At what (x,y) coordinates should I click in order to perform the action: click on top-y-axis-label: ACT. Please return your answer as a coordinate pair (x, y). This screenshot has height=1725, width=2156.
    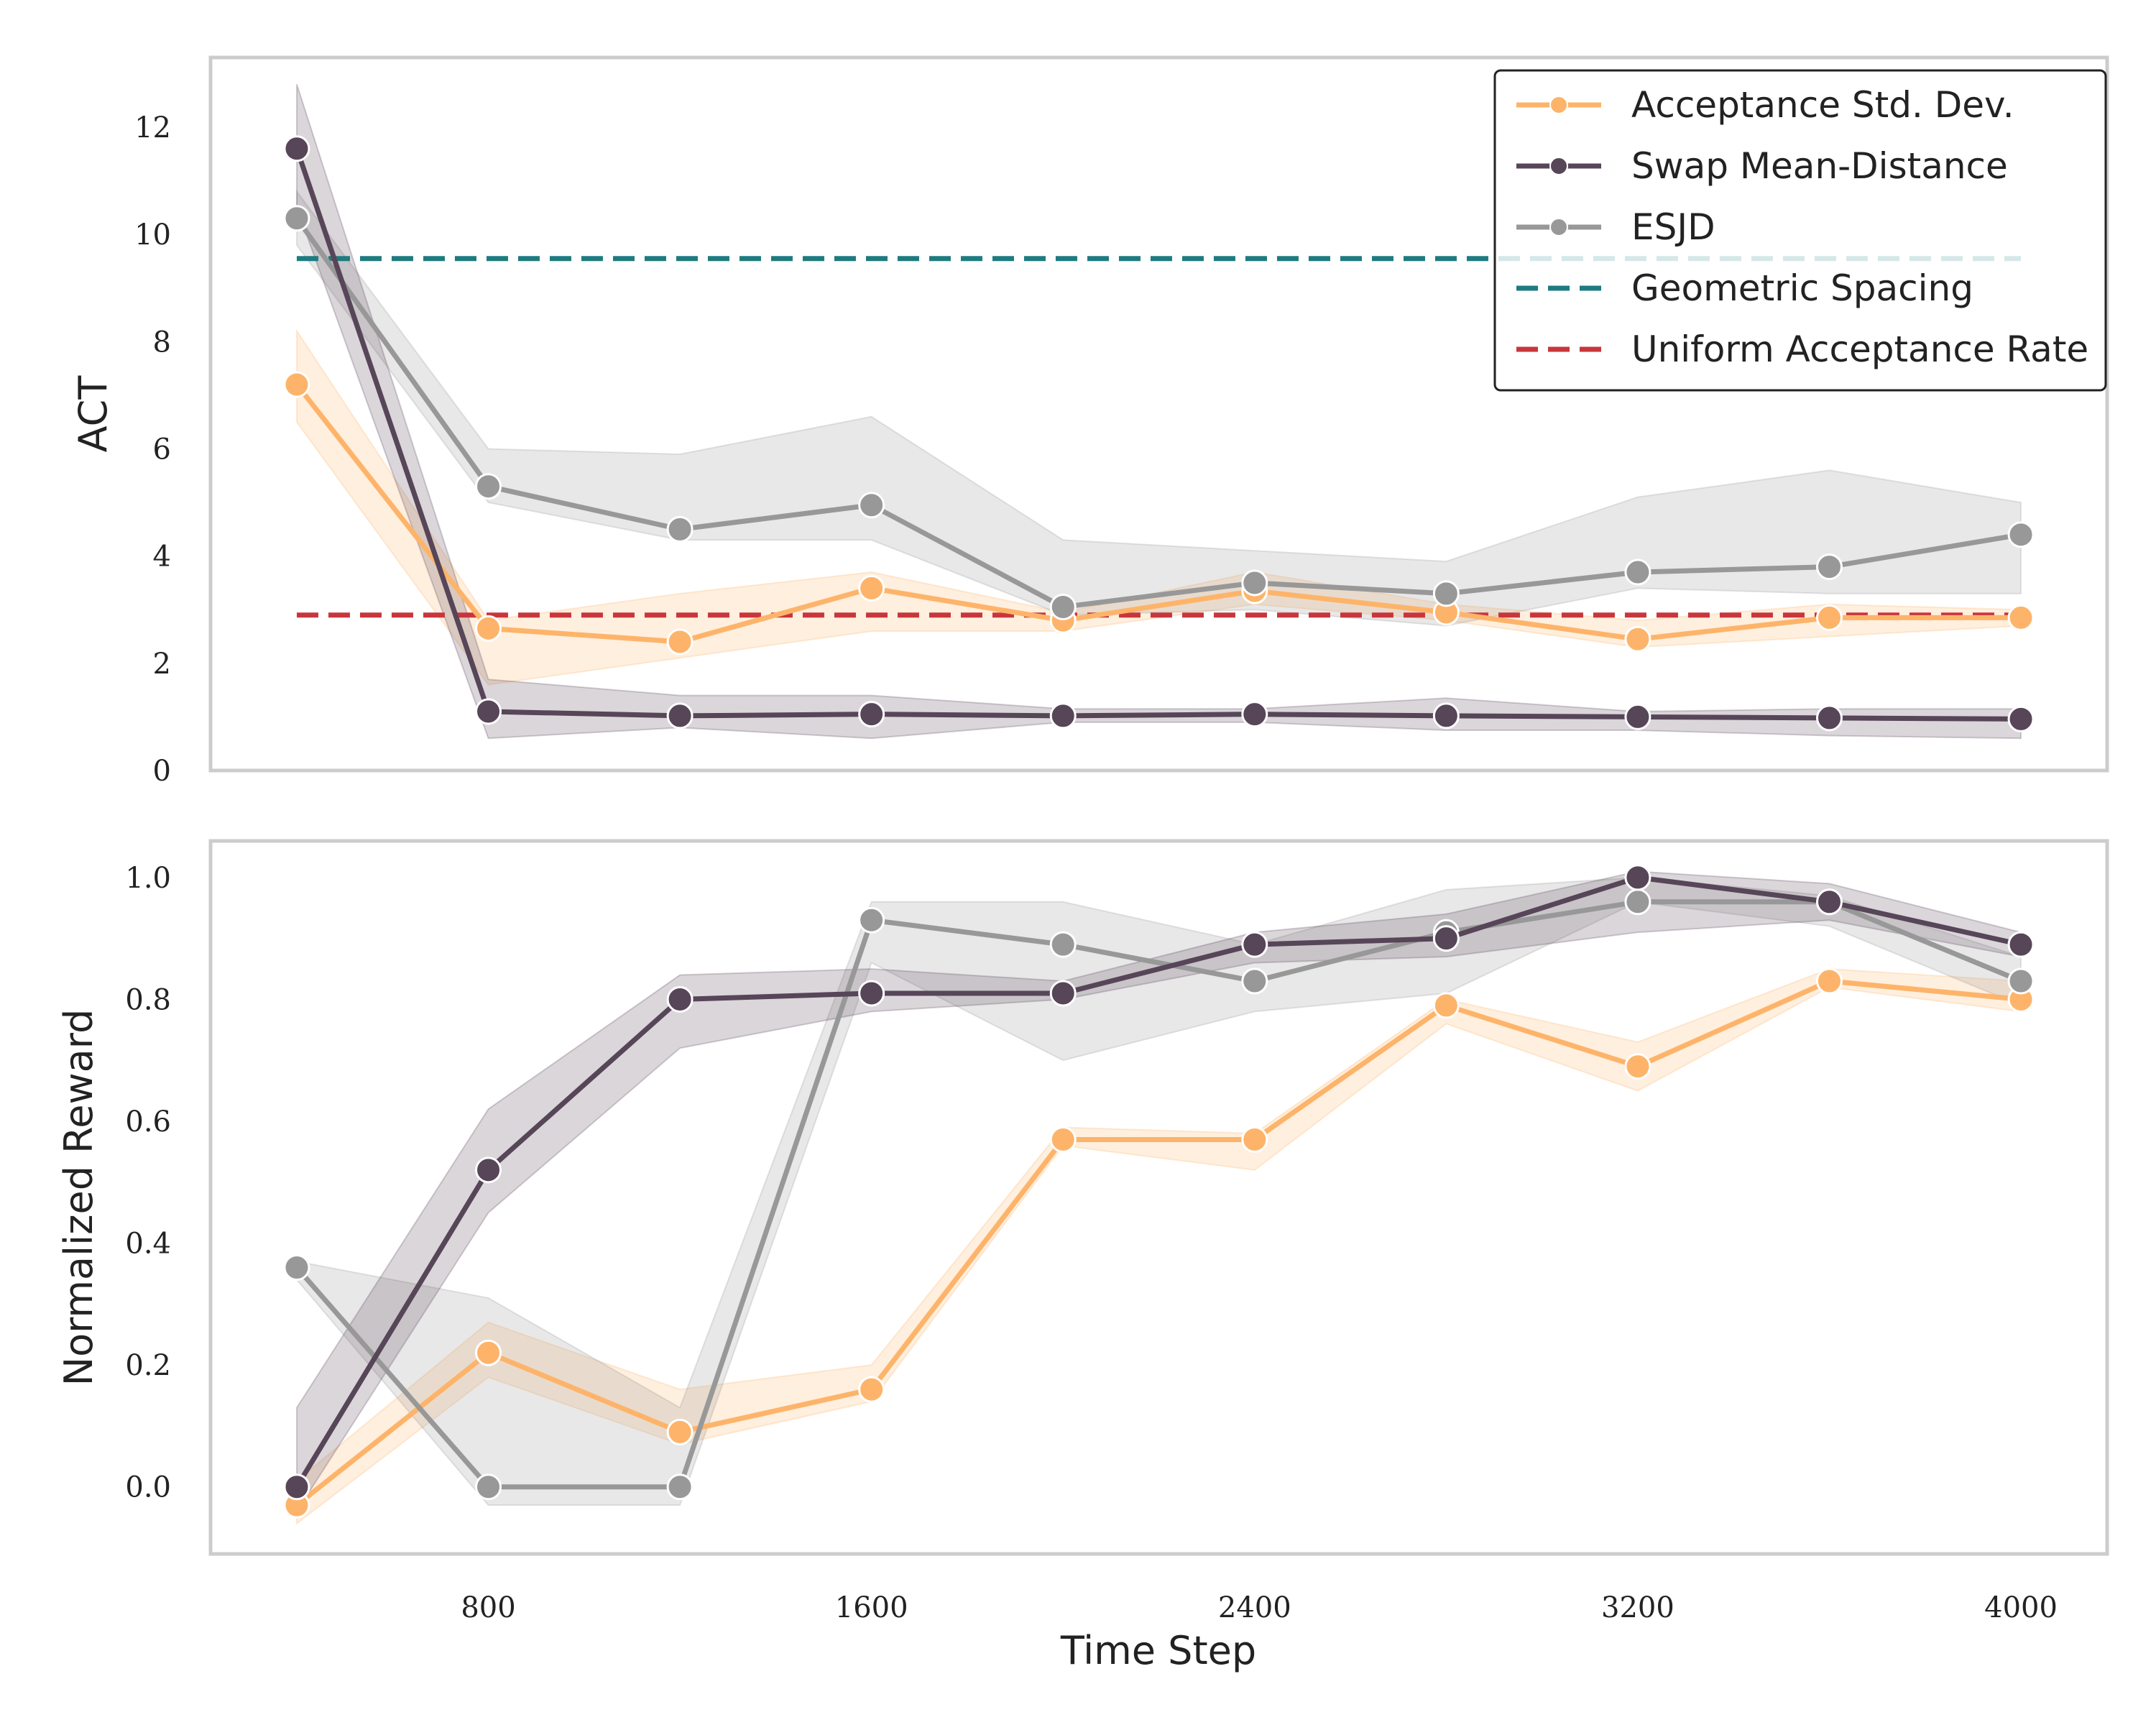
    Looking at the image, I should click on (93, 414).